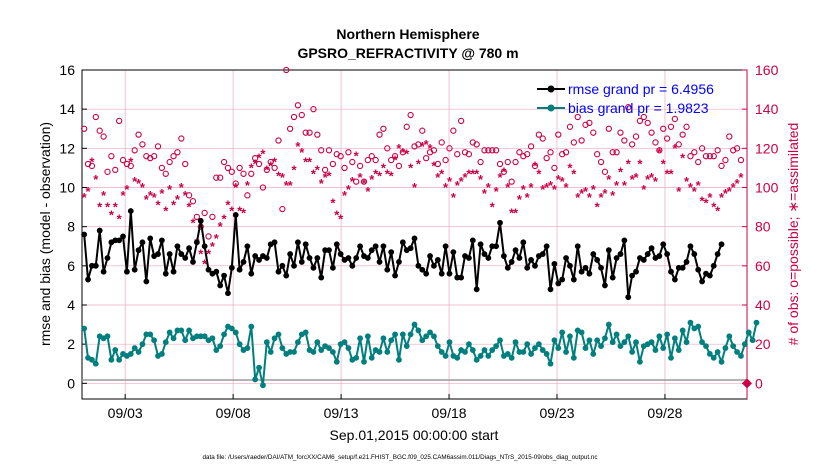 This screenshot has height=470, width=830. I want to click on y-tick-label-left: 0, so click(71, 383).